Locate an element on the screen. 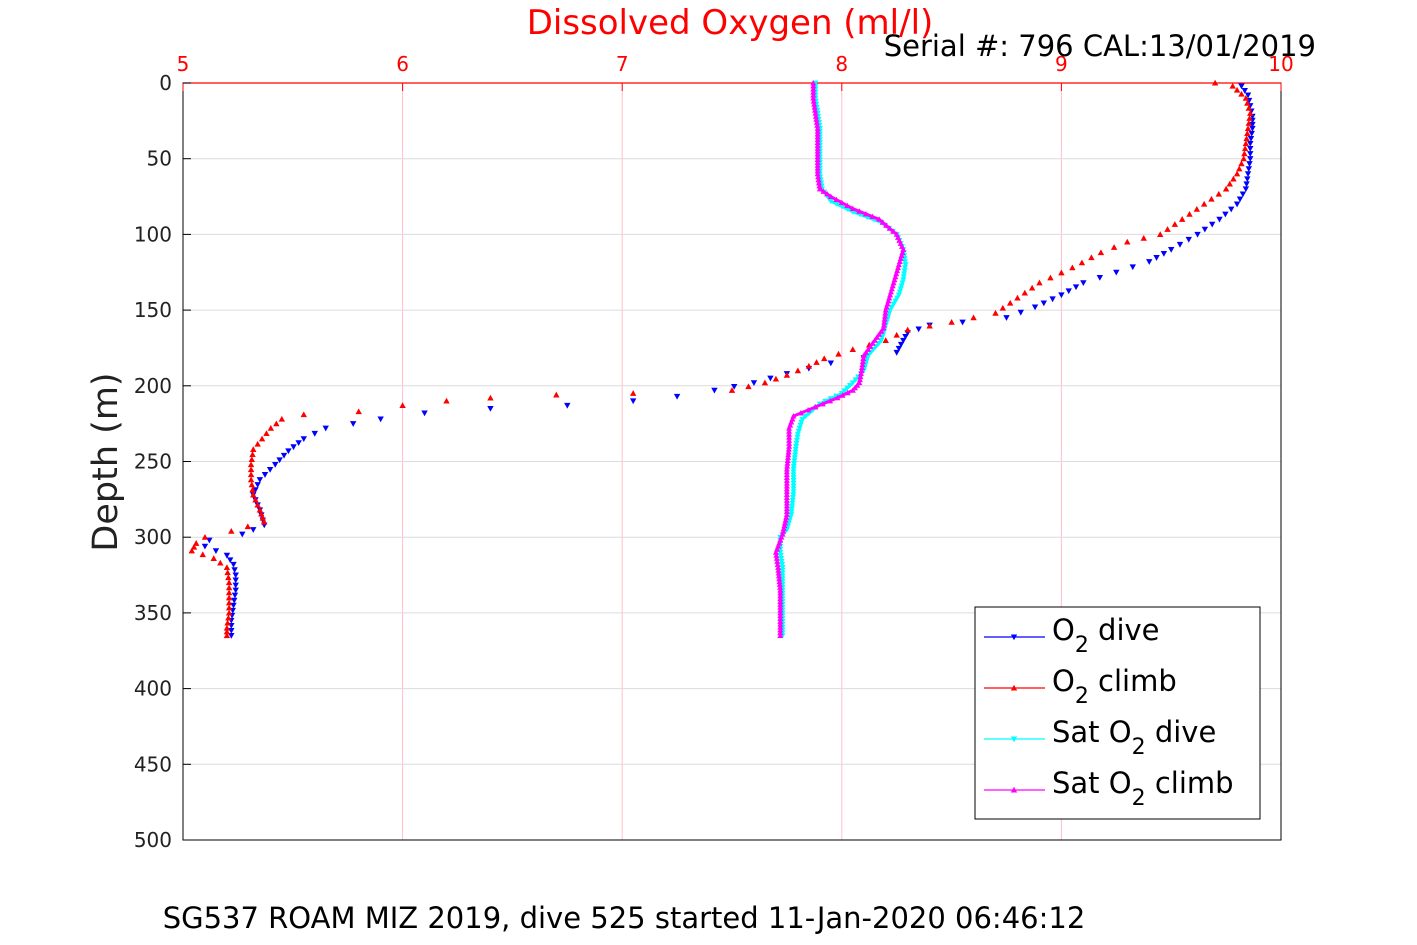 This screenshot has width=1417, height=945. y-tick-label: 400 is located at coordinates (153, 689).